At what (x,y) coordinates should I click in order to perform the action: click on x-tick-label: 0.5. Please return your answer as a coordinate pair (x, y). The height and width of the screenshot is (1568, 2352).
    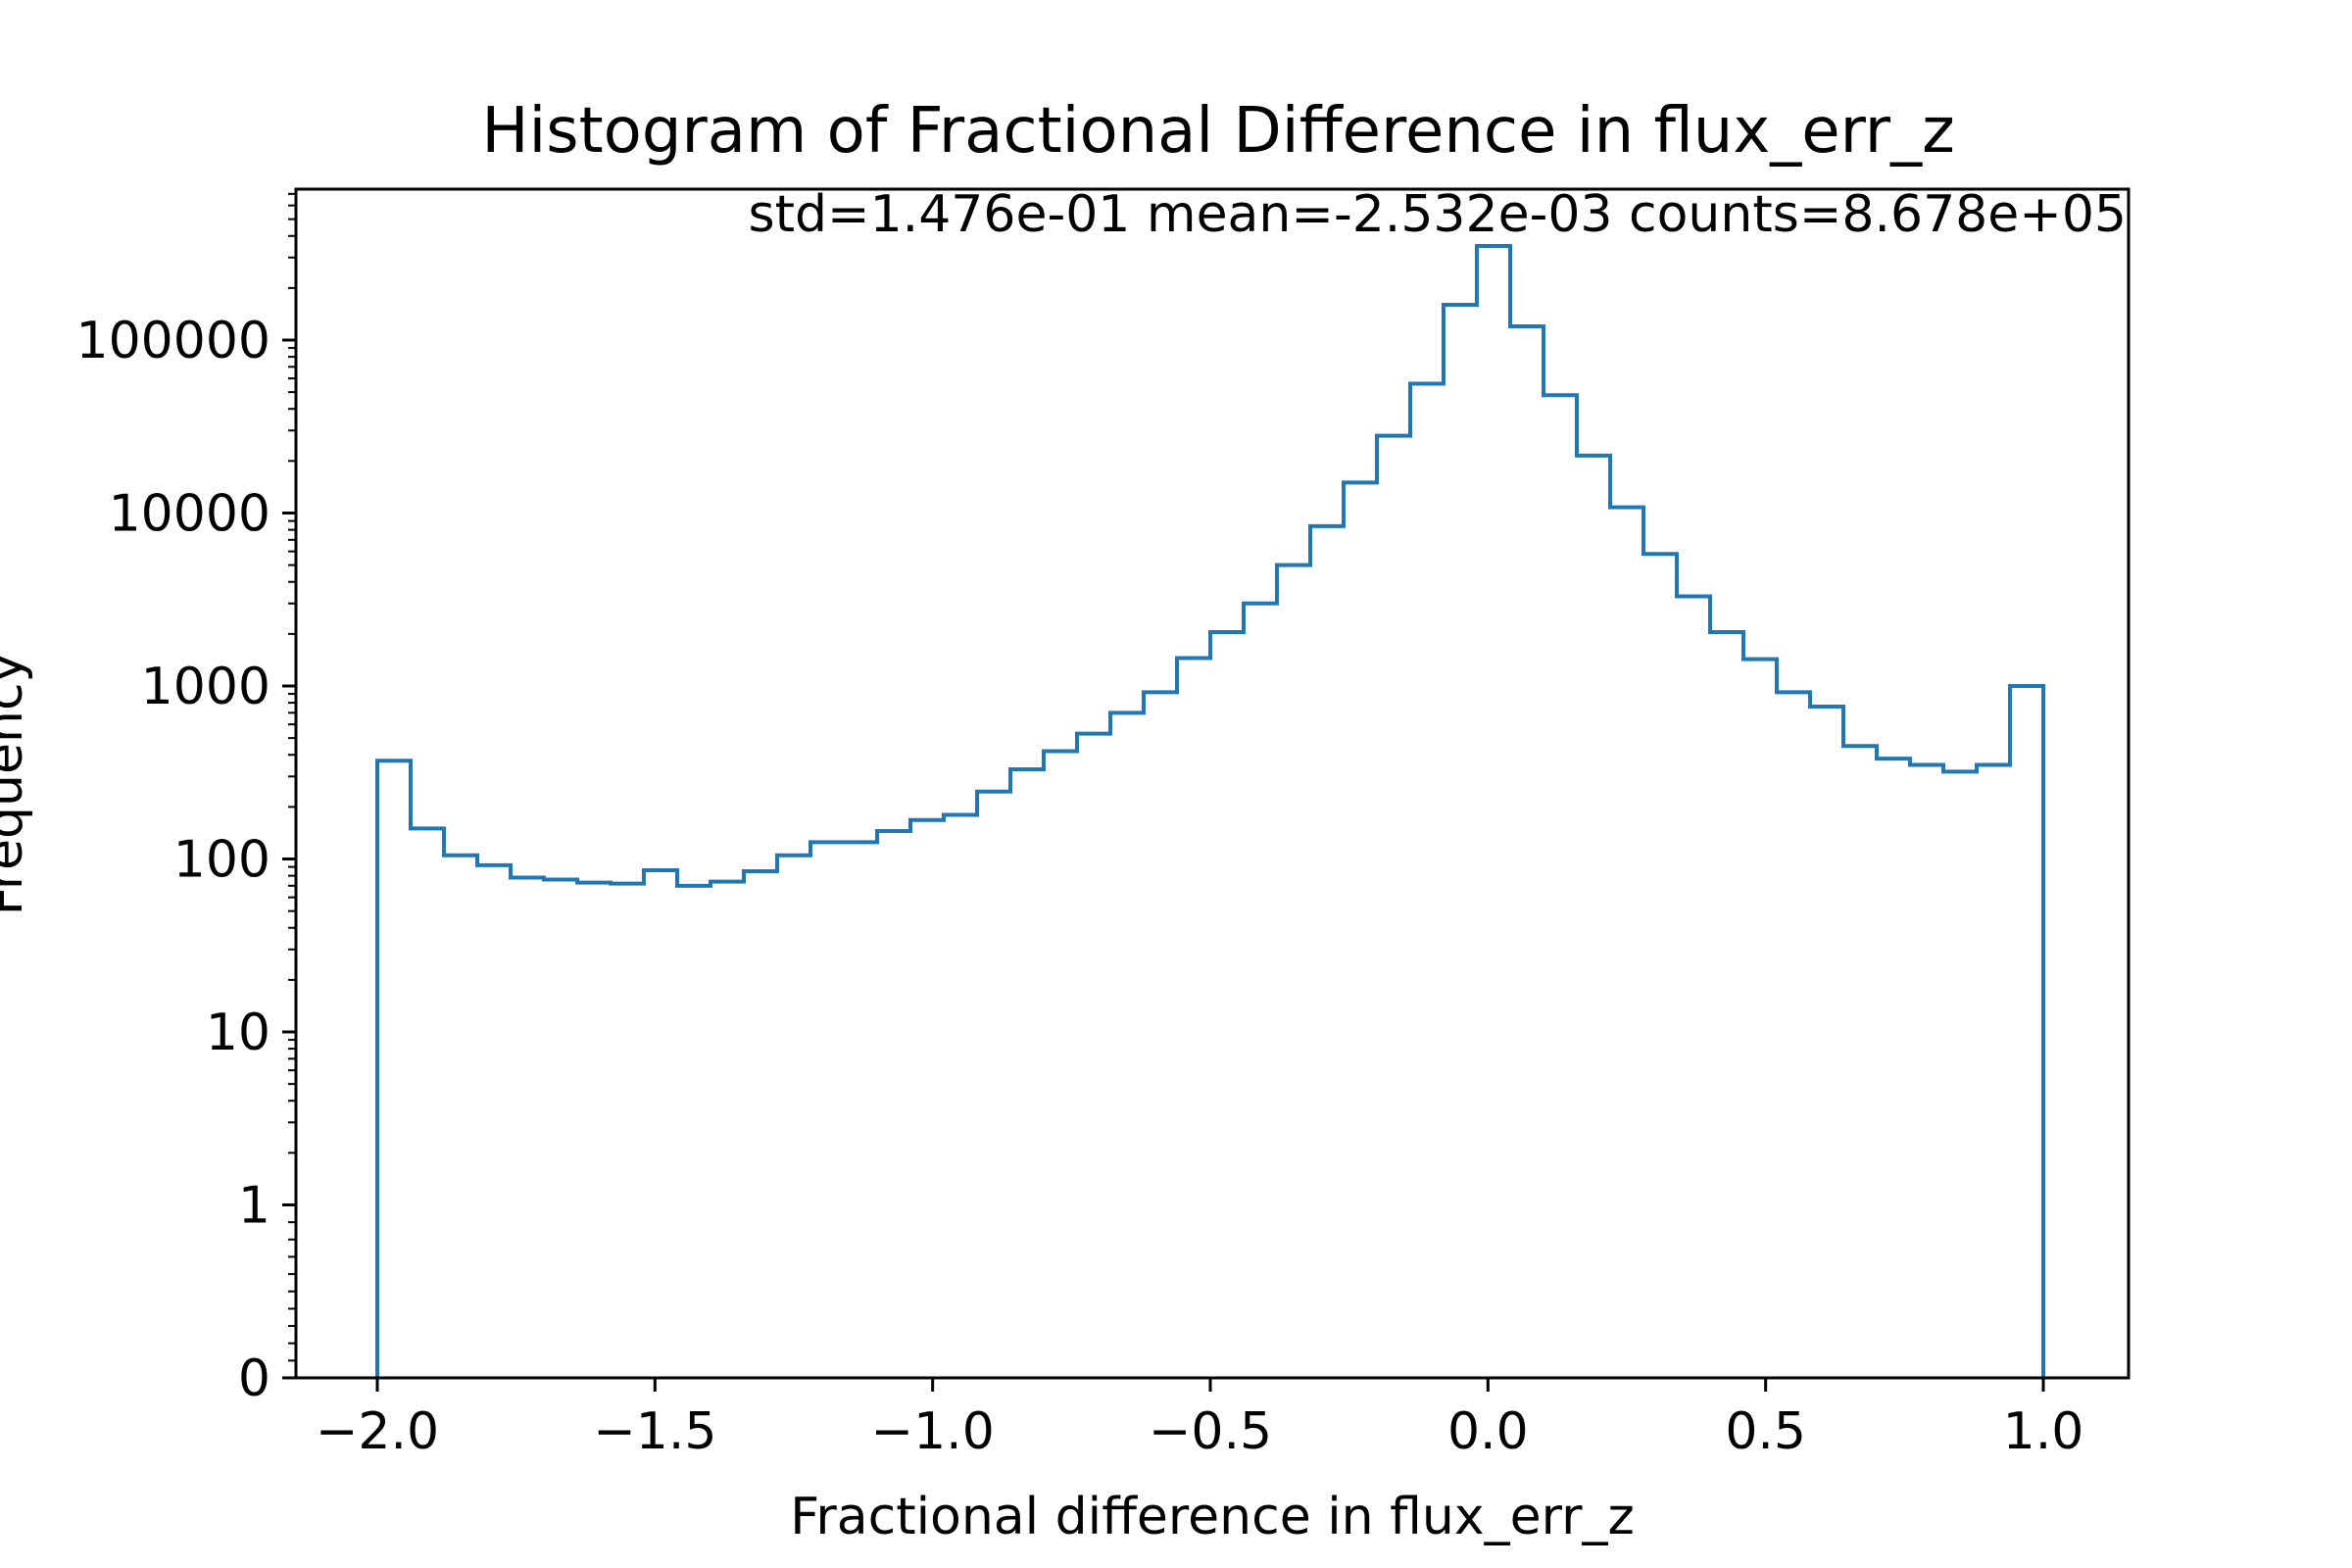
    Looking at the image, I should click on (1765, 1431).